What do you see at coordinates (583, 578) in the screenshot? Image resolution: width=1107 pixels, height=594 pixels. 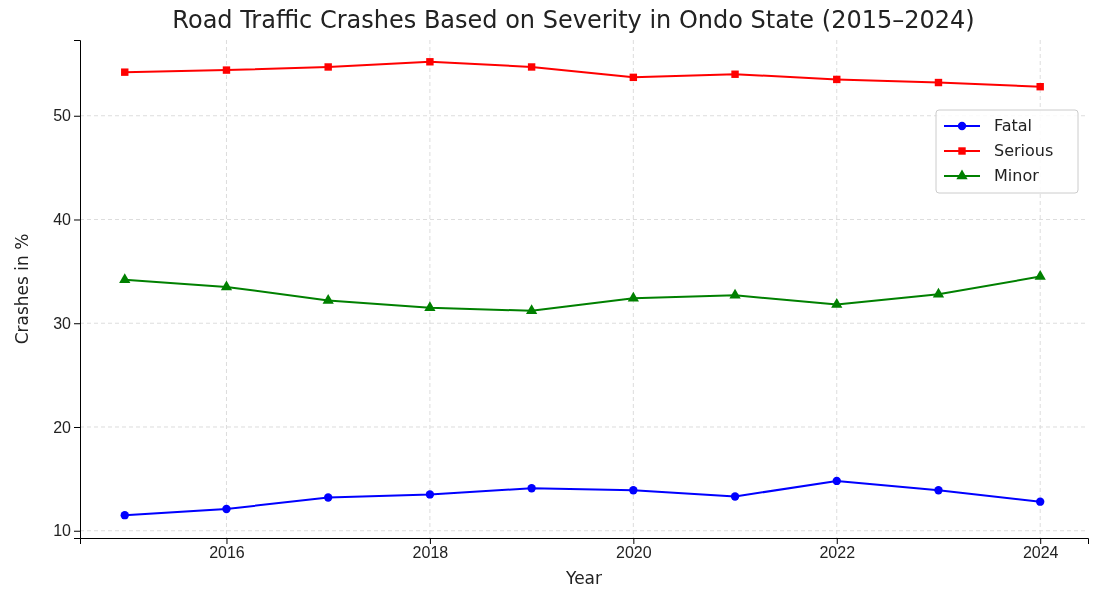 I see `x-axis-title: Year` at bounding box center [583, 578].